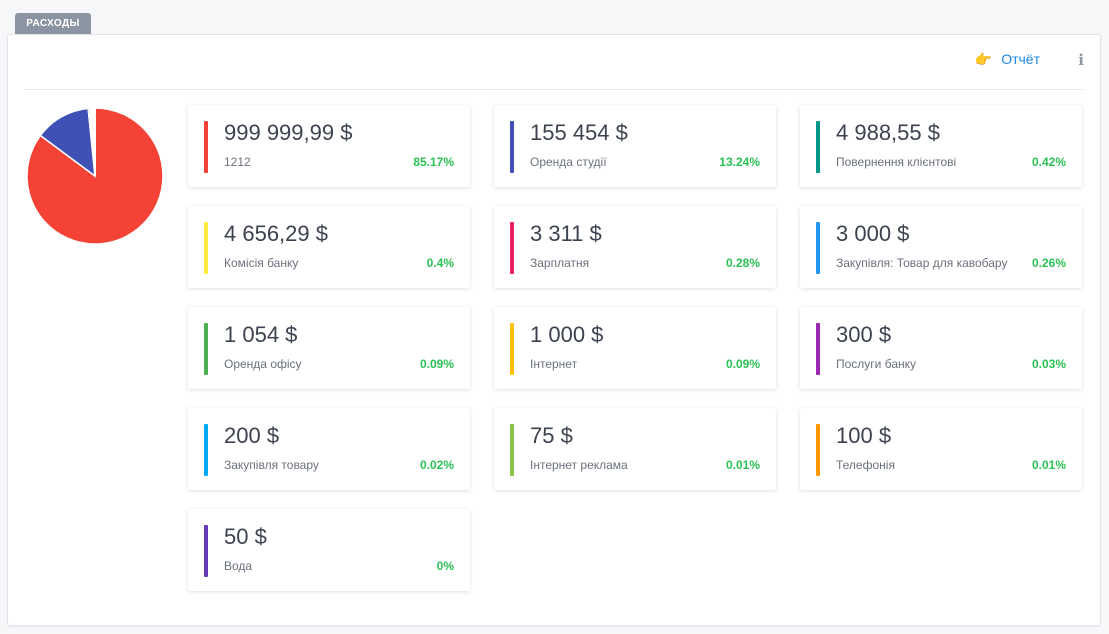  What do you see at coordinates (635, 348) in the screenshot?
I see `expense-card: 1 000 $ Інтернет 0.09%` at bounding box center [635, 348].